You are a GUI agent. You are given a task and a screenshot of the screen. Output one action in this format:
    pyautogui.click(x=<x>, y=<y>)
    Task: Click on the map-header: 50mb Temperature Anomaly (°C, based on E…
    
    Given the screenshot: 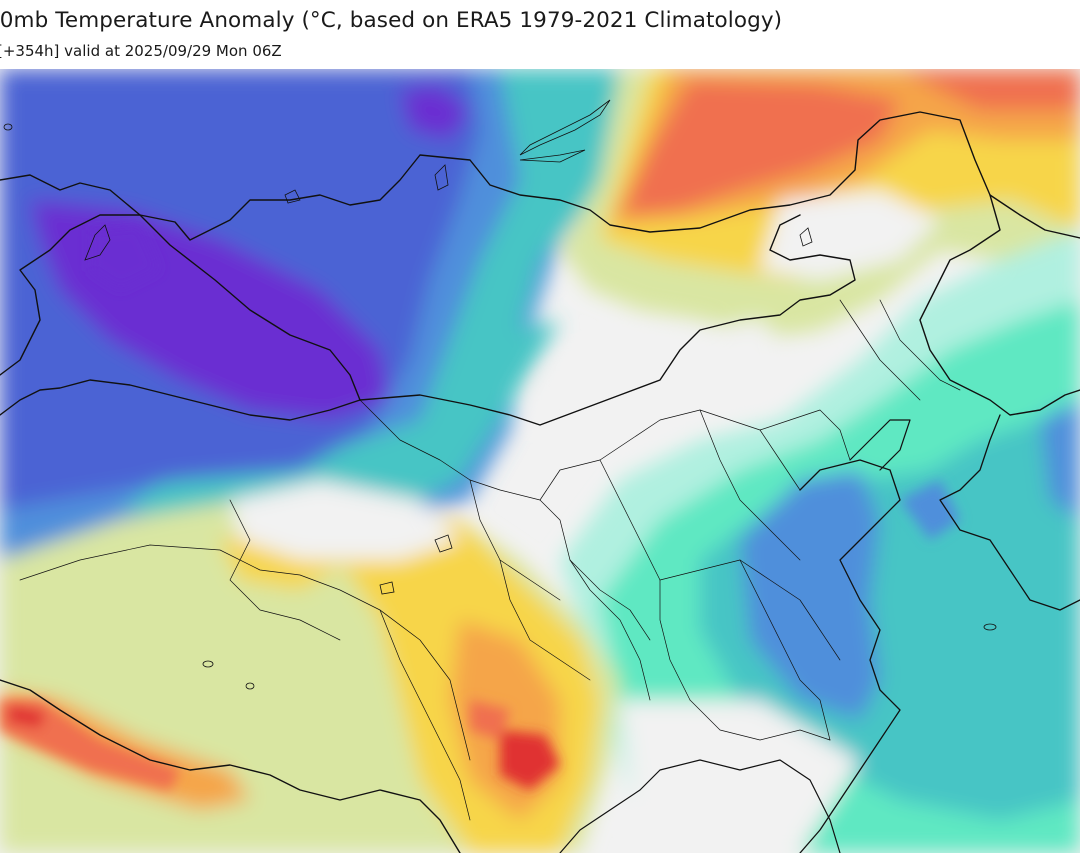 What is the action you would take?
    pyautogui.click(x=540, y=34)
    